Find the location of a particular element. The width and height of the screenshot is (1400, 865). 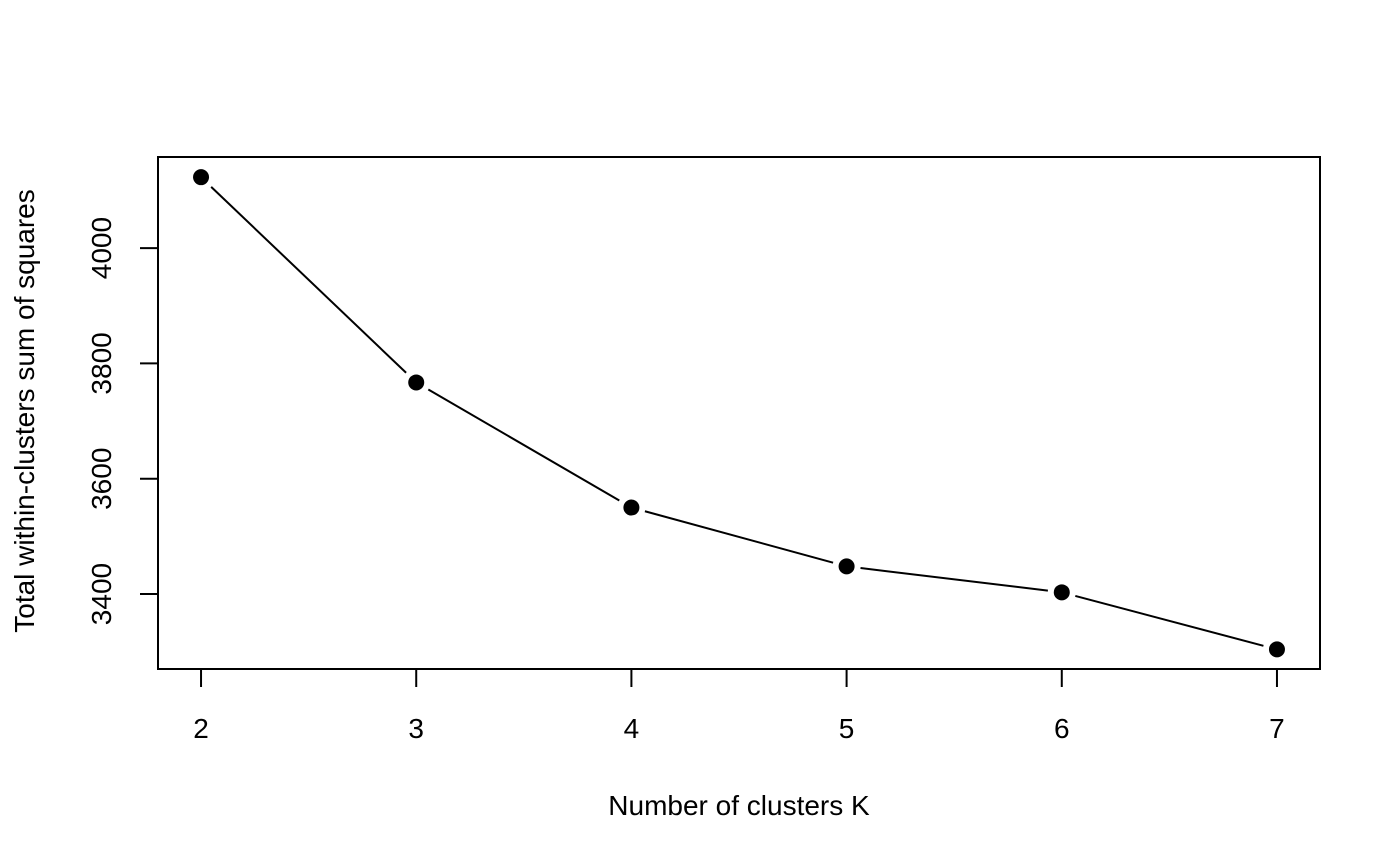

x-tick-label: 7 is located at coordinates (1277, 728).